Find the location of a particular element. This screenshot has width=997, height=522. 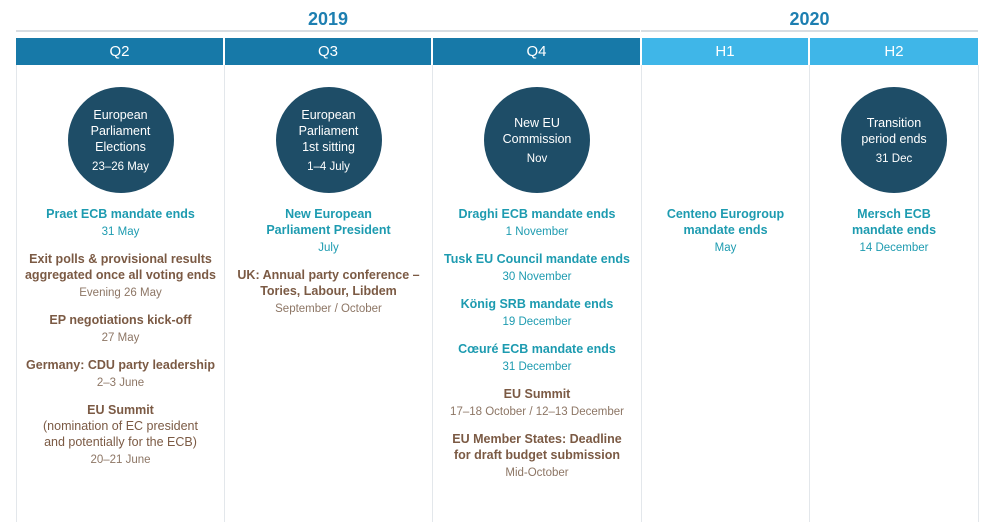

event-item: New European Parliament President July is located at coordinates (328, 231).